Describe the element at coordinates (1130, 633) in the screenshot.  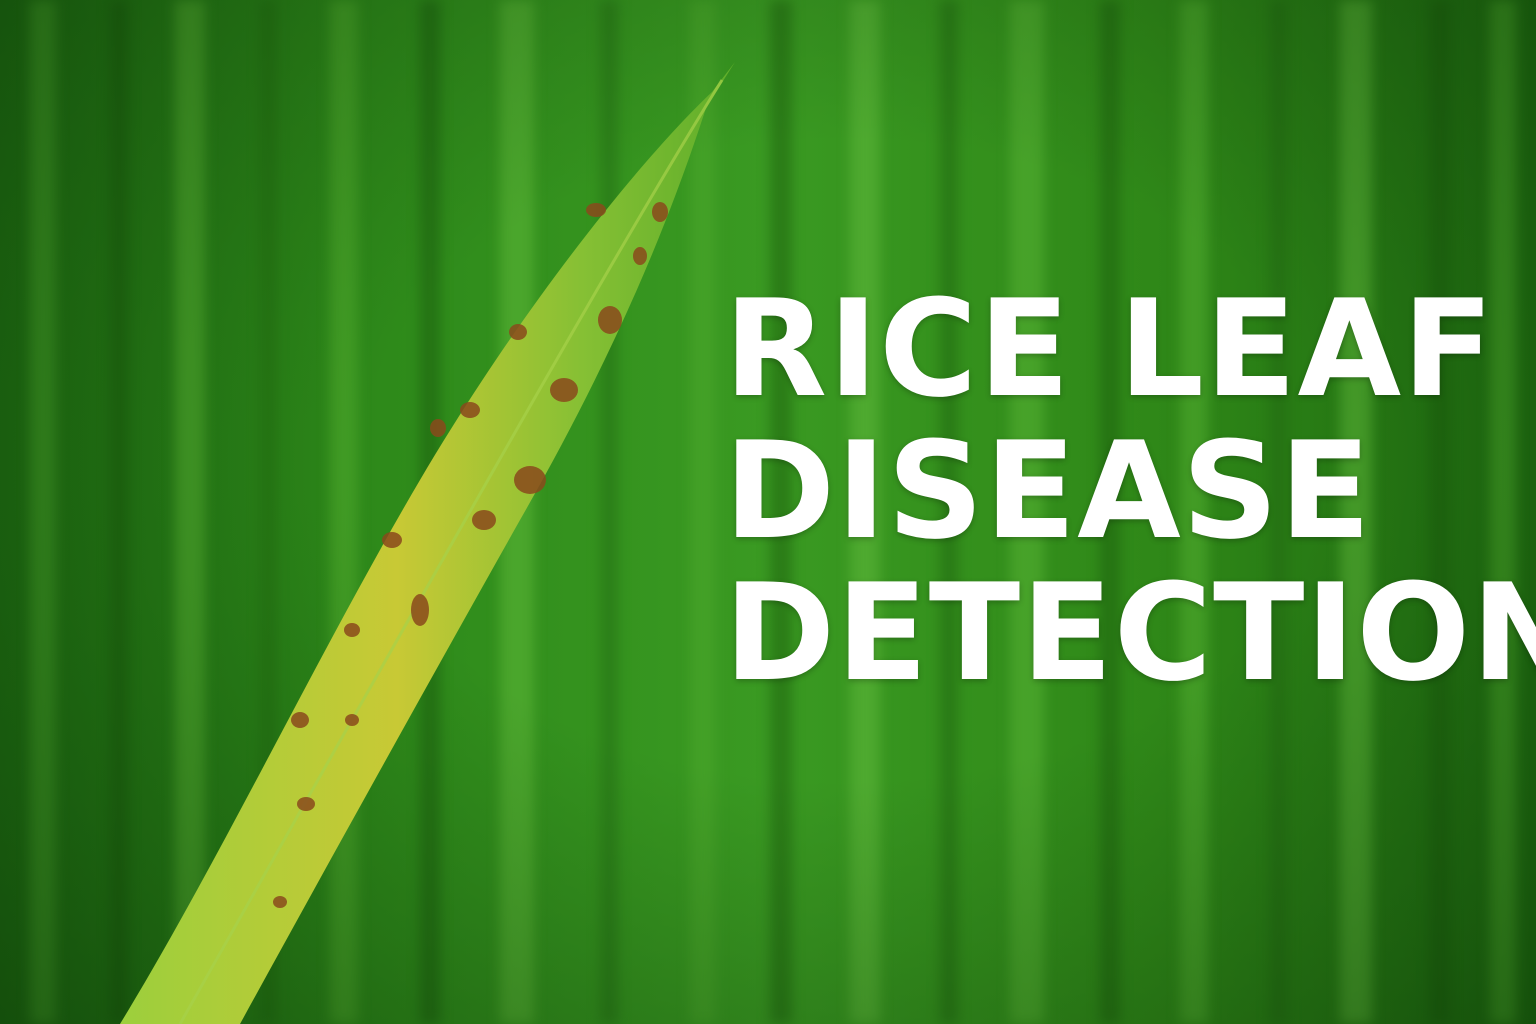
I see `title-line-3: DETECTION` at that location.